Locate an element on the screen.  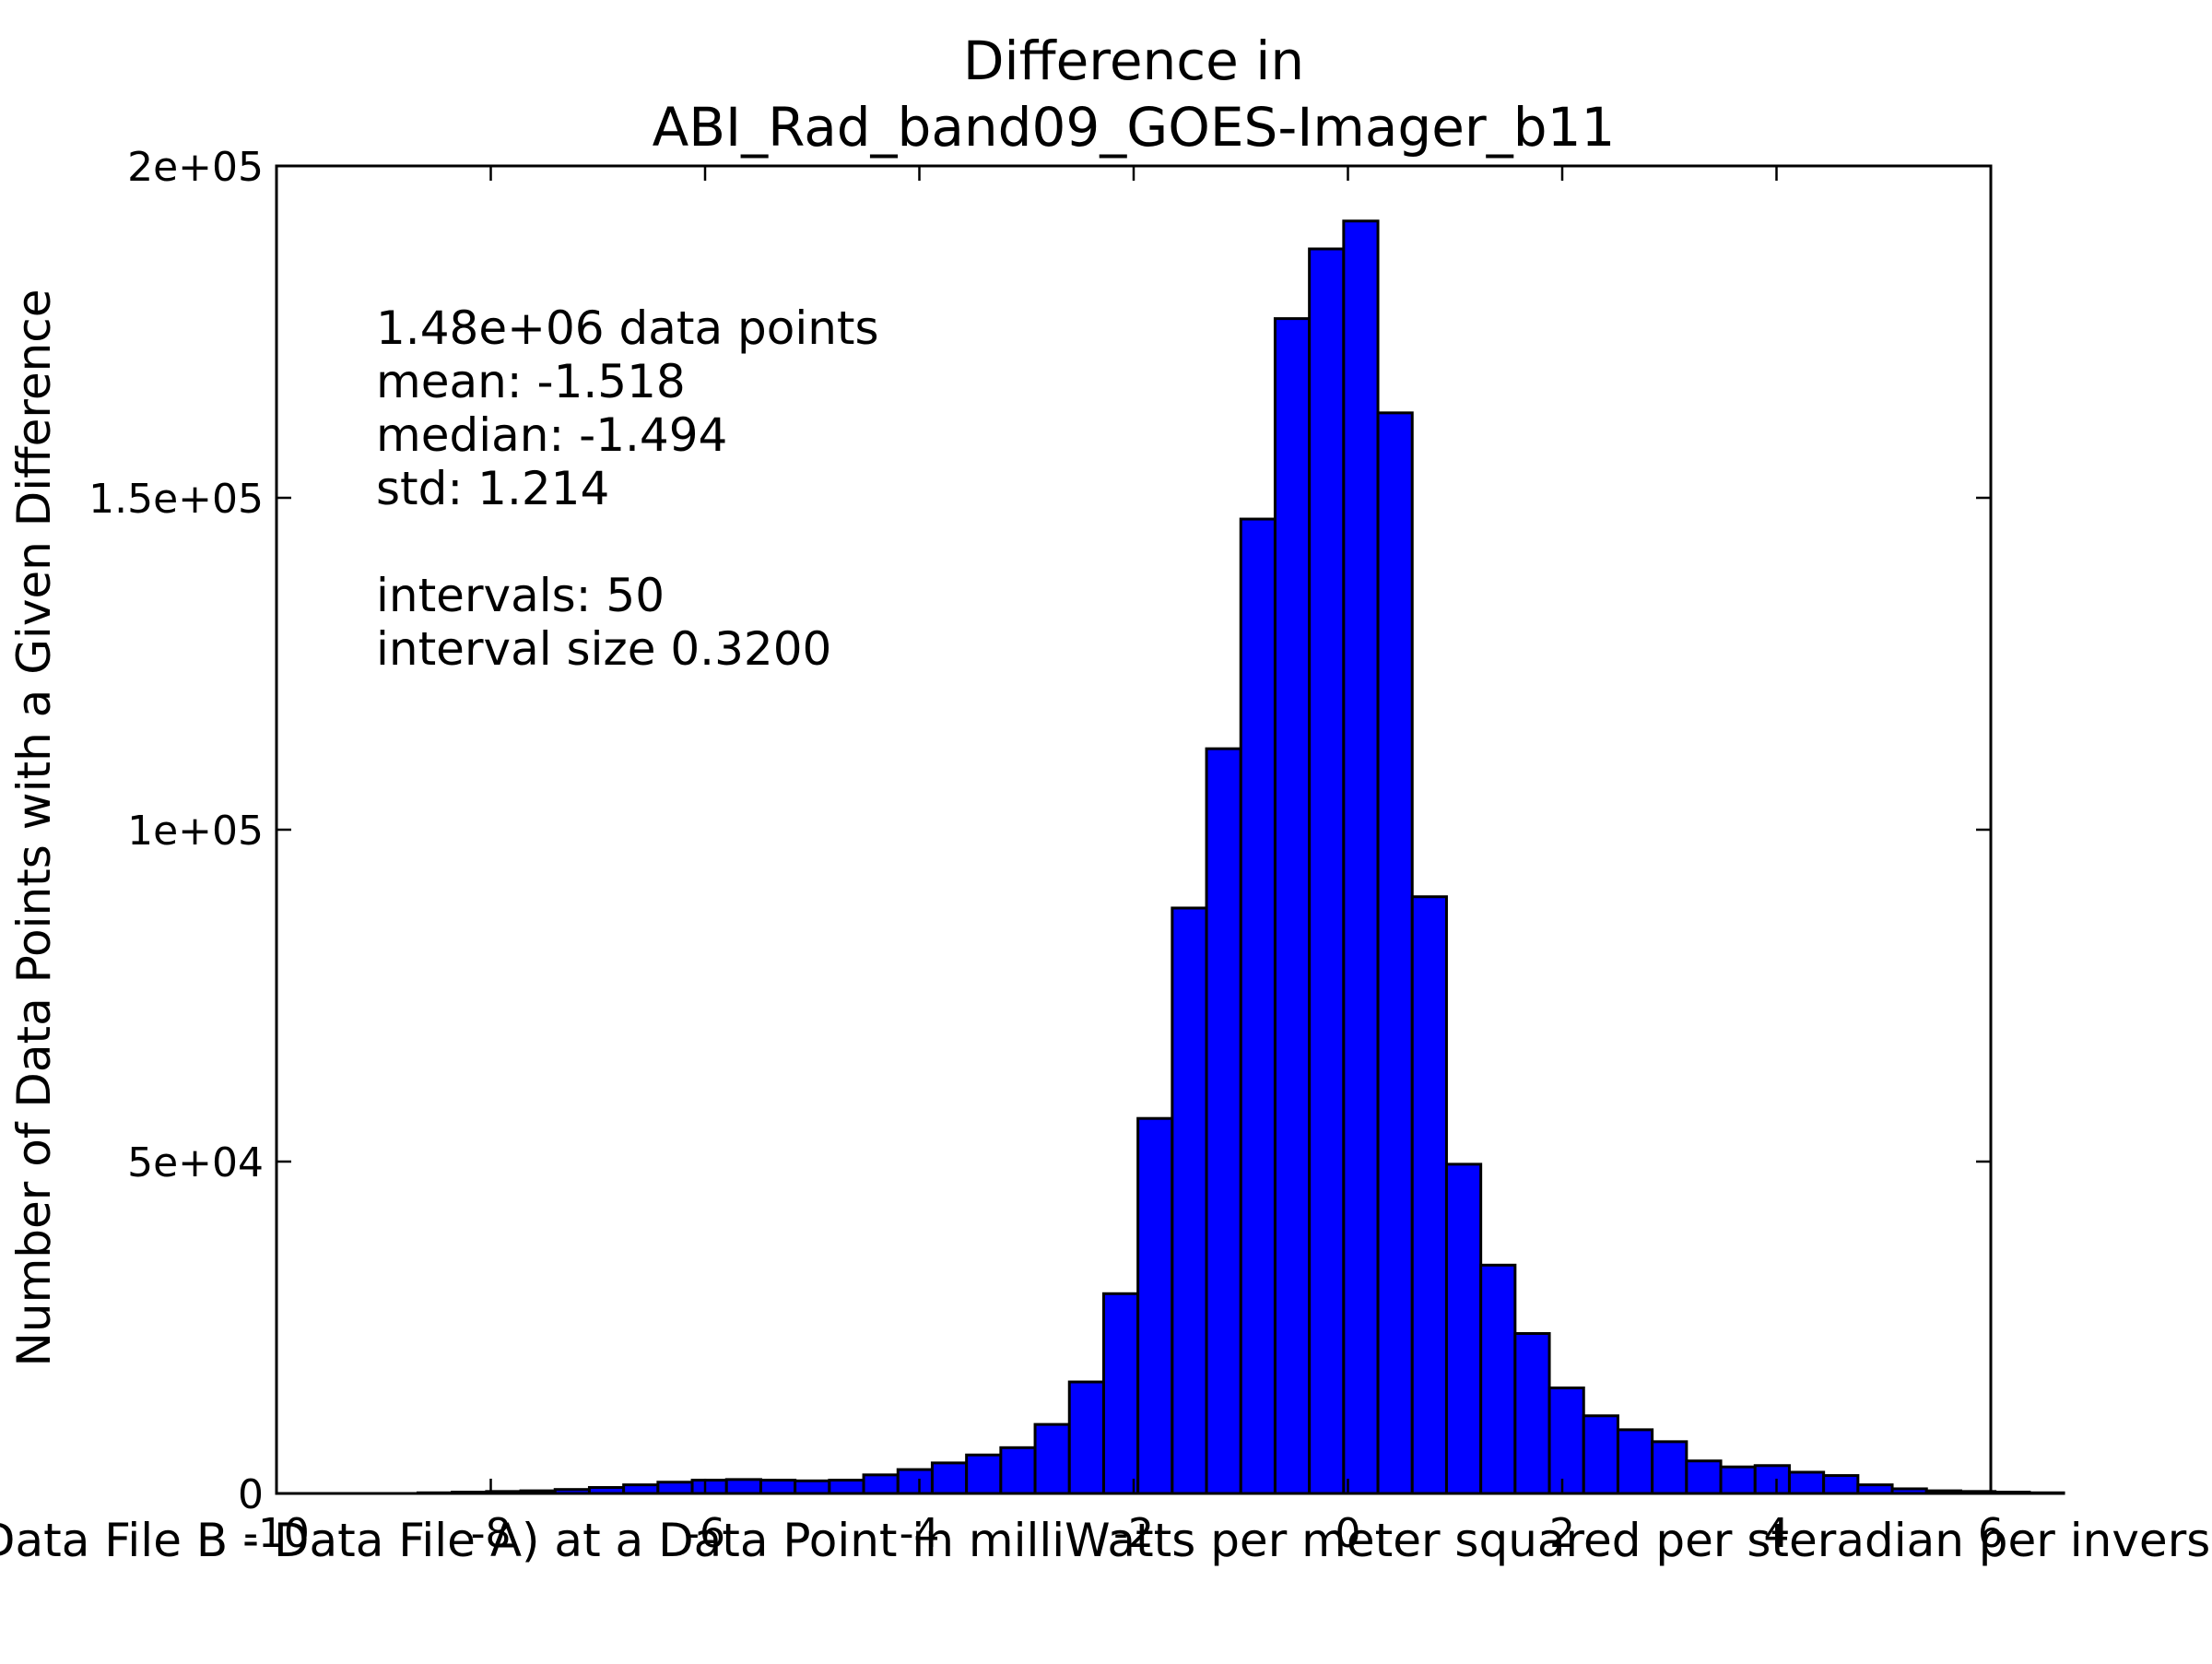
stats-line-points: 1.48e+06 data points is located at coordinates (627, 328).